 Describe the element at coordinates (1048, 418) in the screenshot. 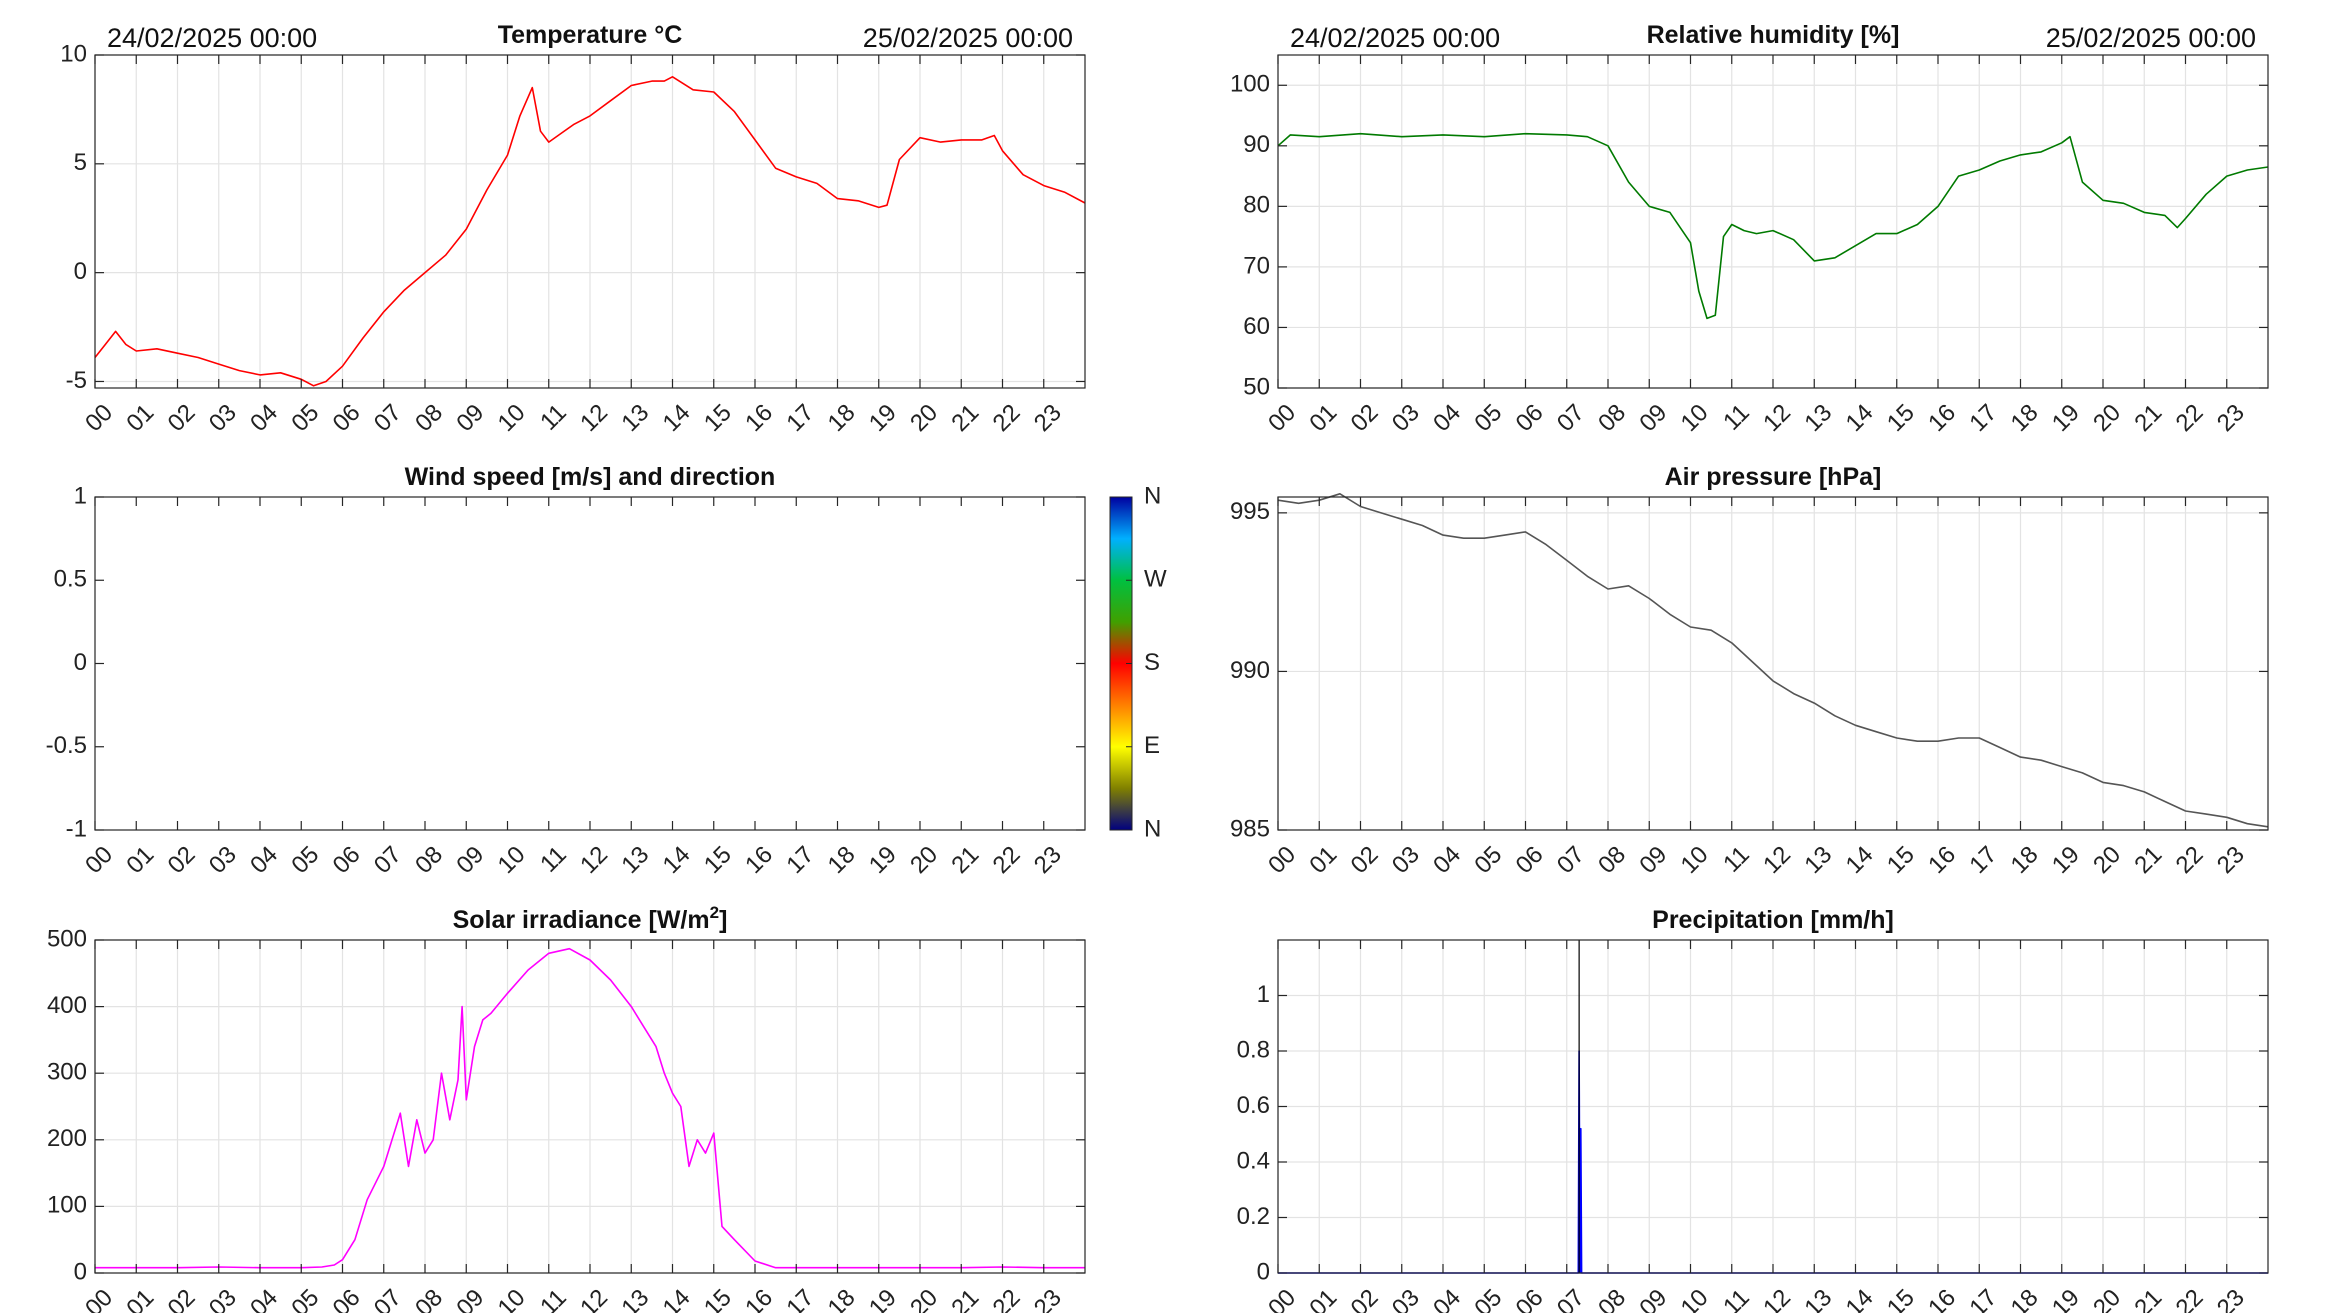

I see `temperature-x-tick-label: 23` at that location.